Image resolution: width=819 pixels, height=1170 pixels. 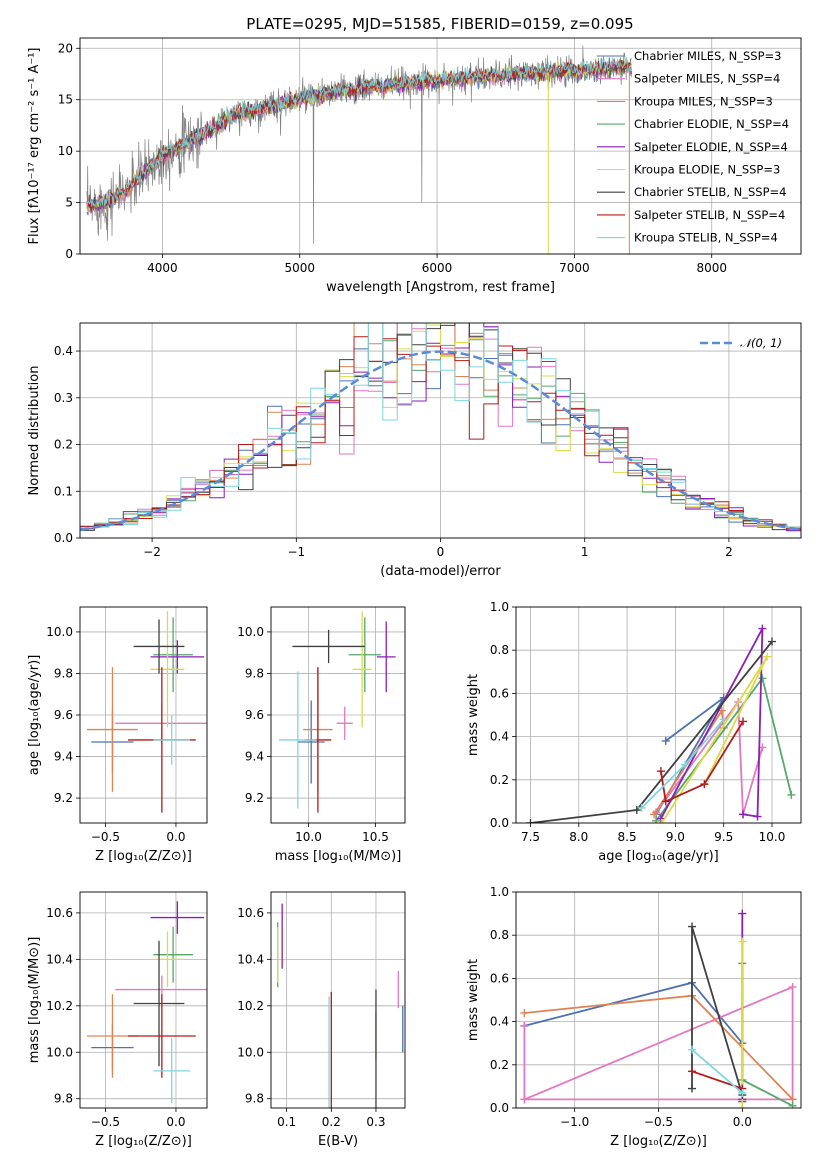 What do you see at coordinates (65, 100) in the screenshot?
I see `y-tick-label: 15` at bounding box center [65, 100].